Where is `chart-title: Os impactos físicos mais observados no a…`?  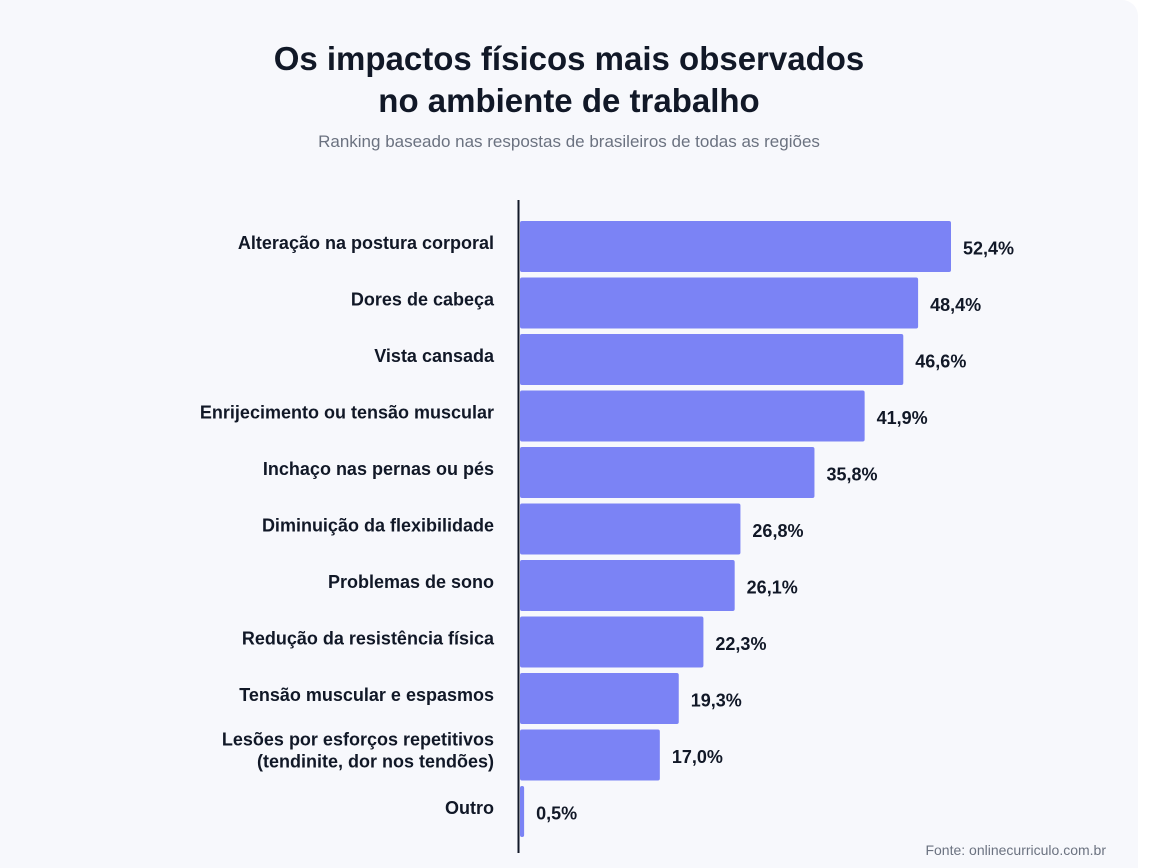
chart-title: Os impactos físicos mais observados no a… is located at coordinates (569, 80).